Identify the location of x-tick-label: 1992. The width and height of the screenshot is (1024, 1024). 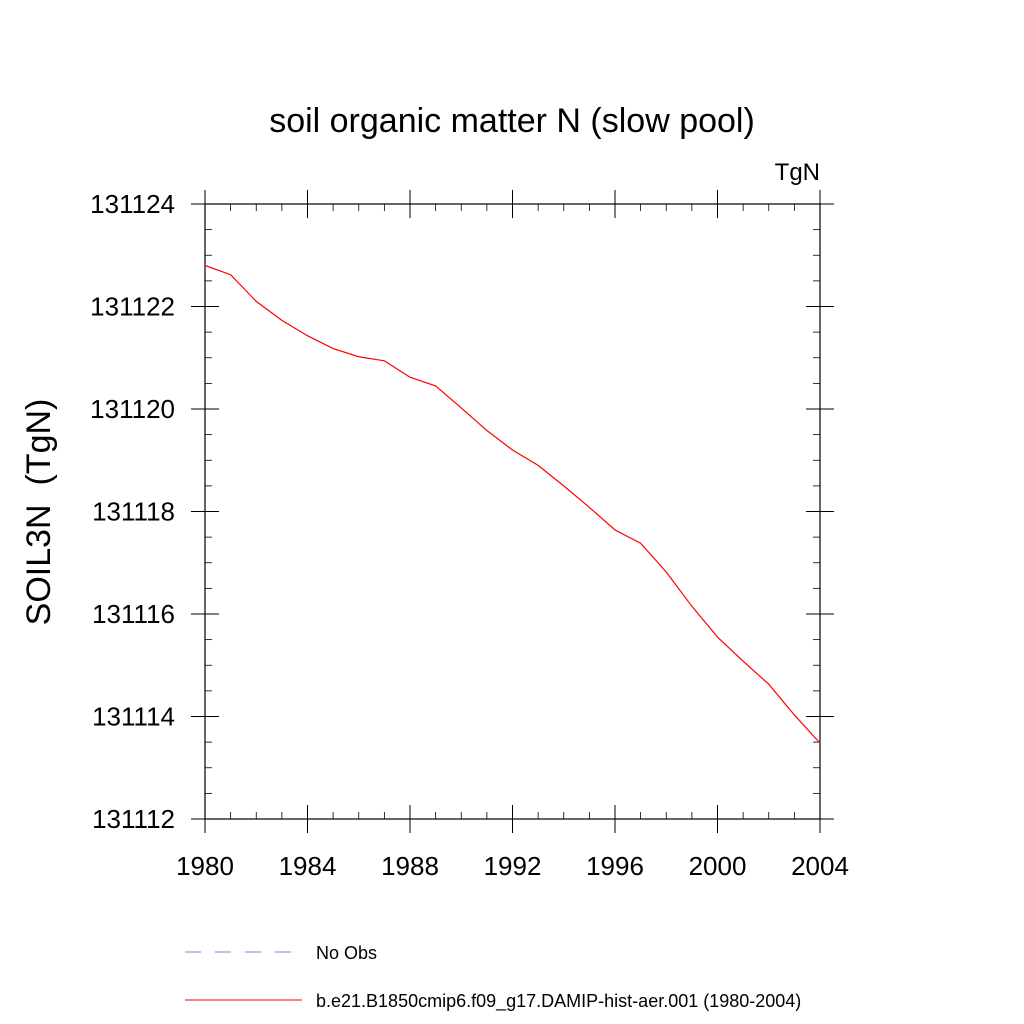
(513, 866).